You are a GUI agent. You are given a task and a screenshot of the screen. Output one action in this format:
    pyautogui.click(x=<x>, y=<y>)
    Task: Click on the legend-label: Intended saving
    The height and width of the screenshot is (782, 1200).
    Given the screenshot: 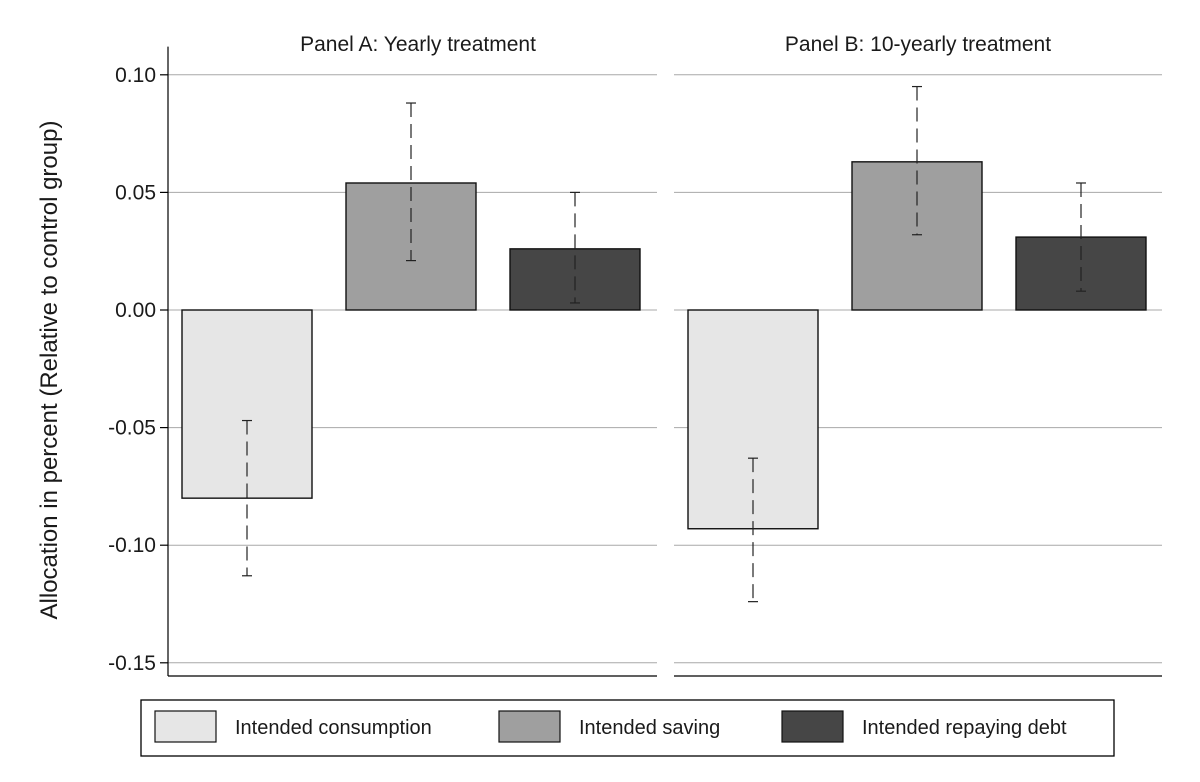 What is the action you would take?
    pyautogui.click(x=649, y=728)
    